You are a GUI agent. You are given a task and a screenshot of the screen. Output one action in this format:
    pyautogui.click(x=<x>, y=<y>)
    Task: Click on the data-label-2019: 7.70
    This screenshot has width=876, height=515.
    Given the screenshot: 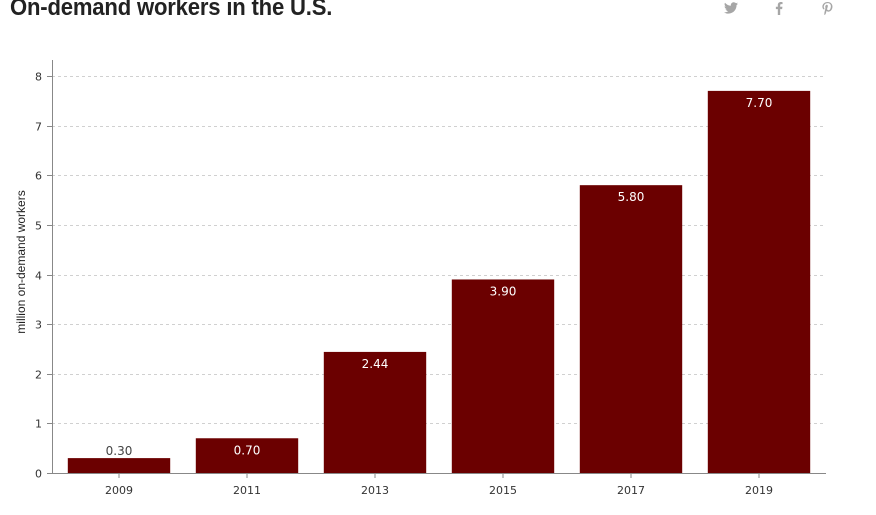 What is the action you would take?
    pyautogui.click(x=759, y=103)
    